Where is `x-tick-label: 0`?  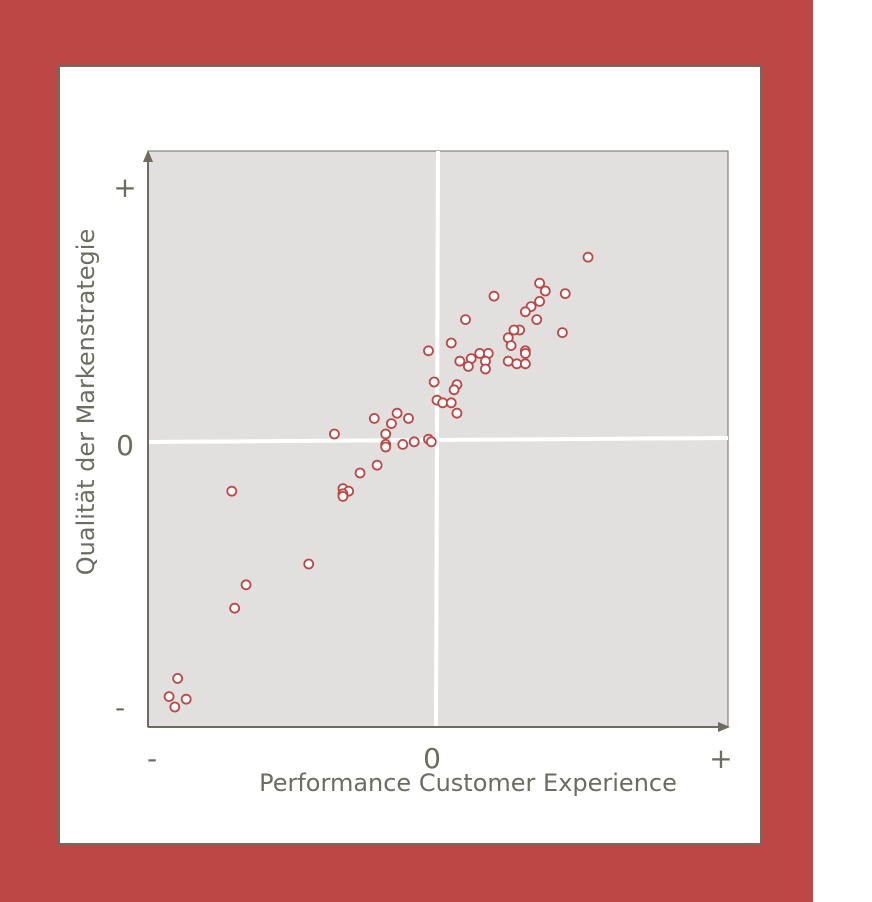 x-tick-label: 0 is located at coordinates (432, 758).